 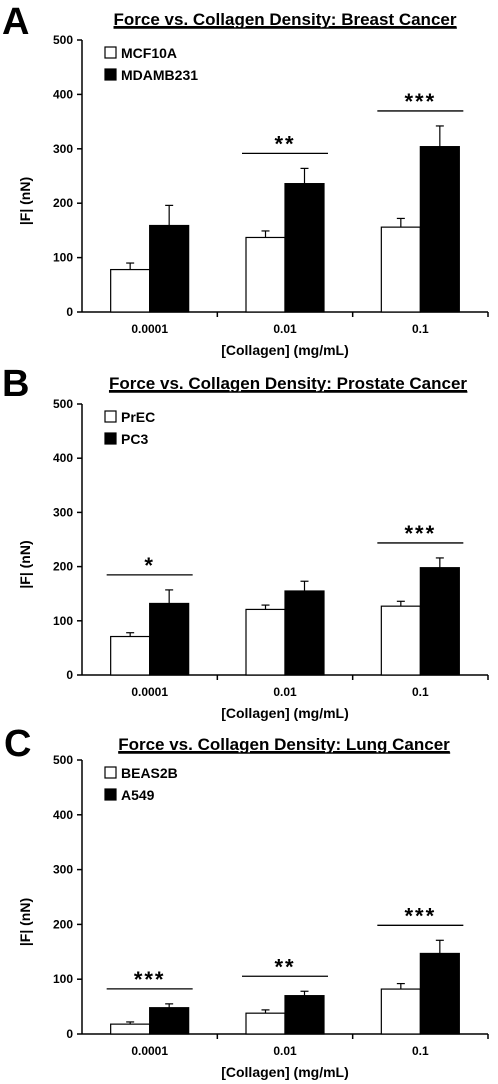 I want to click on legend-label: MCF10A, so click(x=149, y=53).